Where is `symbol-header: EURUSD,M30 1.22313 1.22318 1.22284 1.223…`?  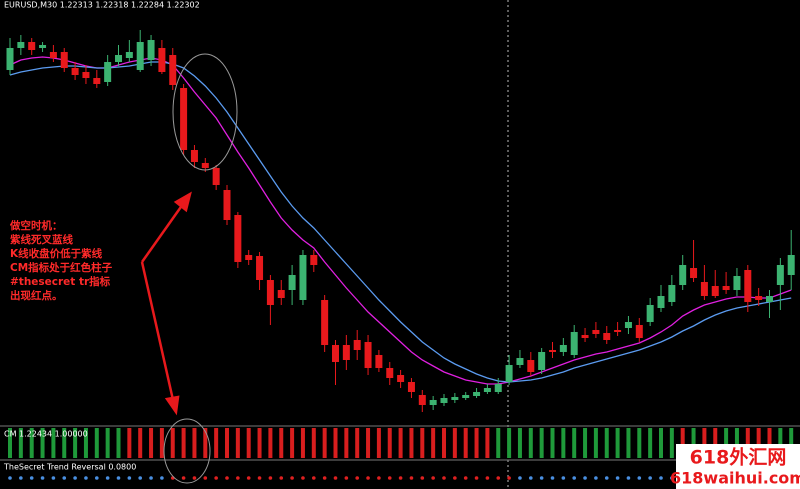 symbol-header: EURUSD,M30 1.22313 1.22318 1.22284 1.223… is located at coordinates (102, 5).